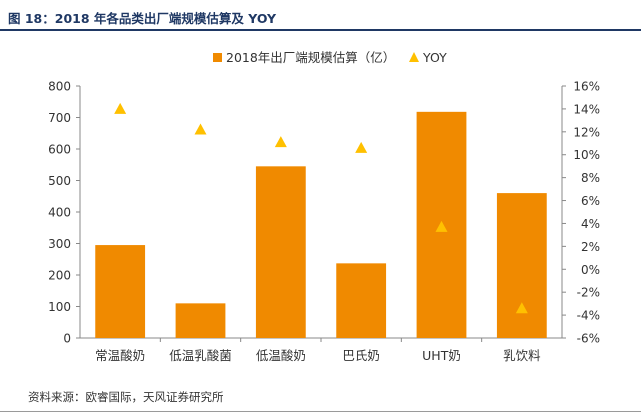 The height and width of the screenshot is (418, 641). Describe the element at coordinates (126, 397) in the screenshot. I see `source-note: 资料来源：欧睿国际，天风证券研究所` at that location.